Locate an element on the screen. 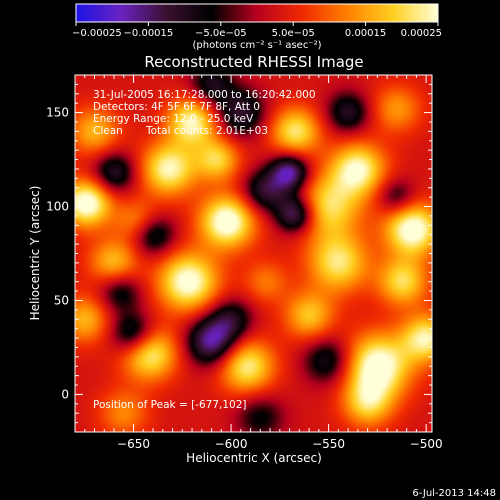 The image size is (500, 500). y-tick-label: 100 is located at coordinates (57, 207).